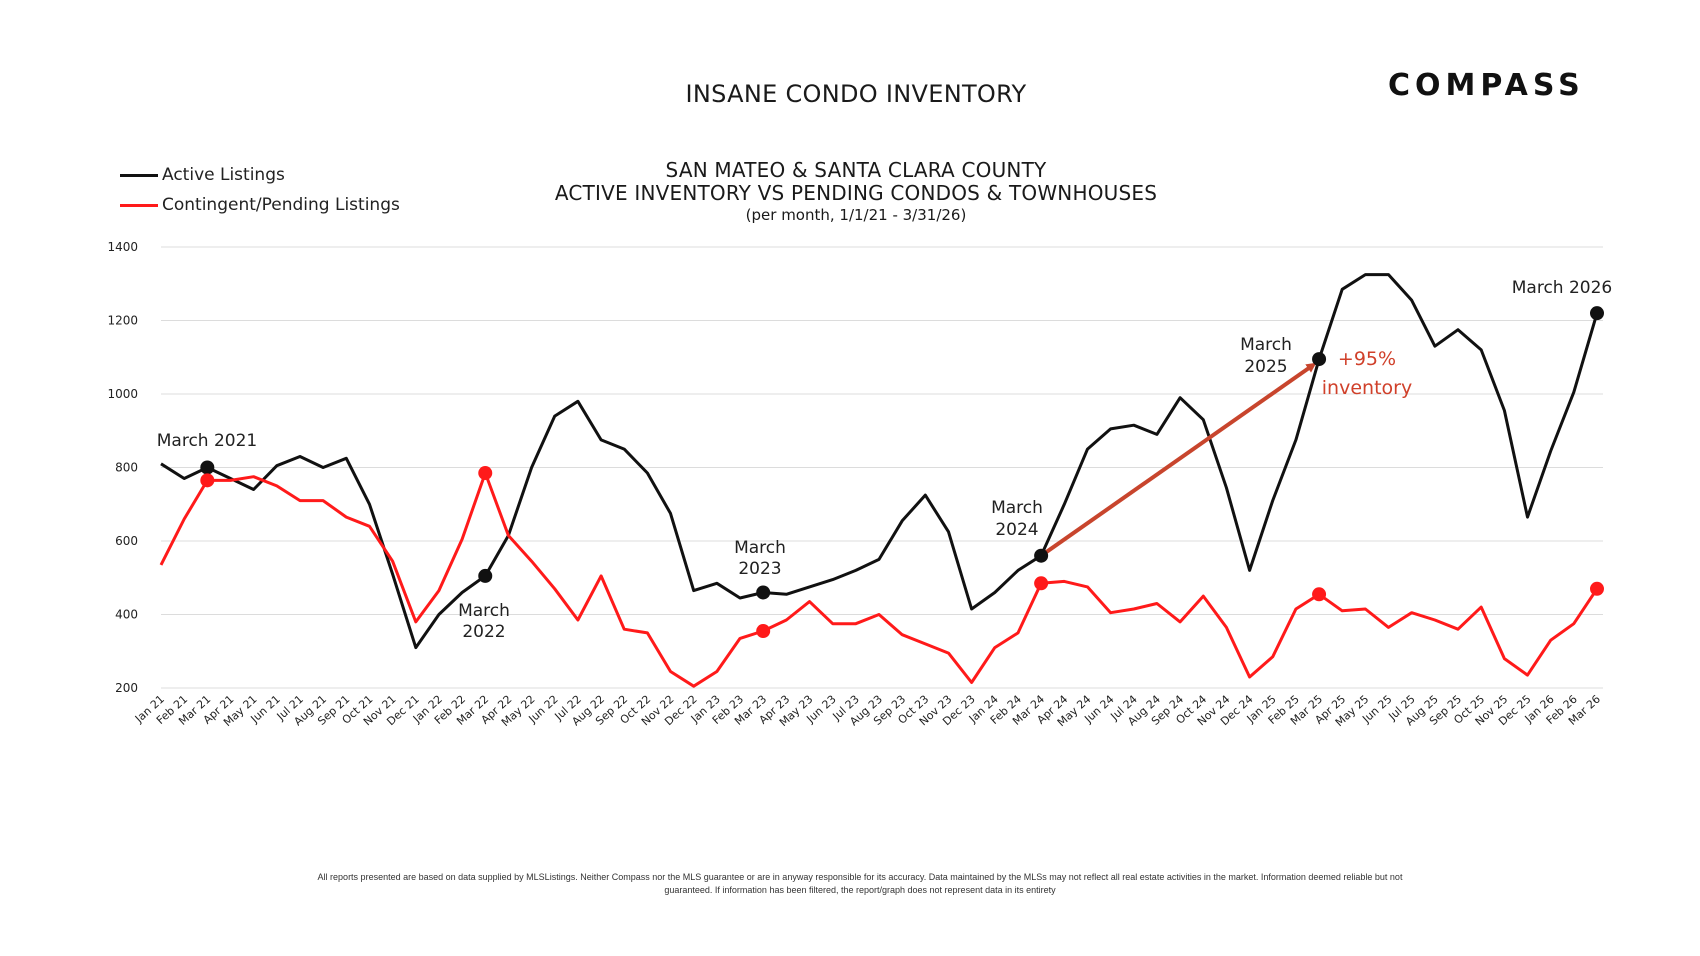 Image resolution: width=1700 pixels, height=956 pixels. I want to click on growth-arrow, so click(1178, 460).